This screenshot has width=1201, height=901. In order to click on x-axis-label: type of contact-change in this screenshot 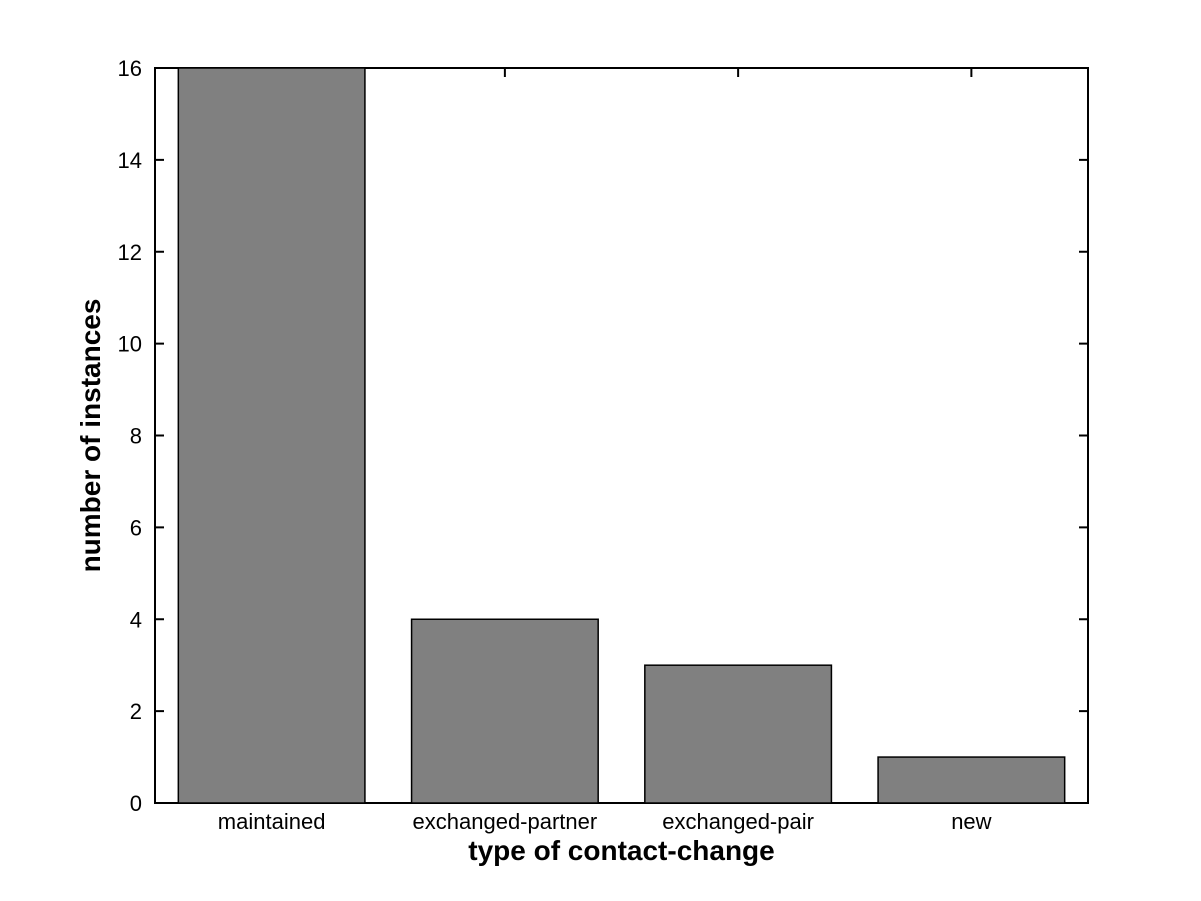, I will do `click(621, 850)`.